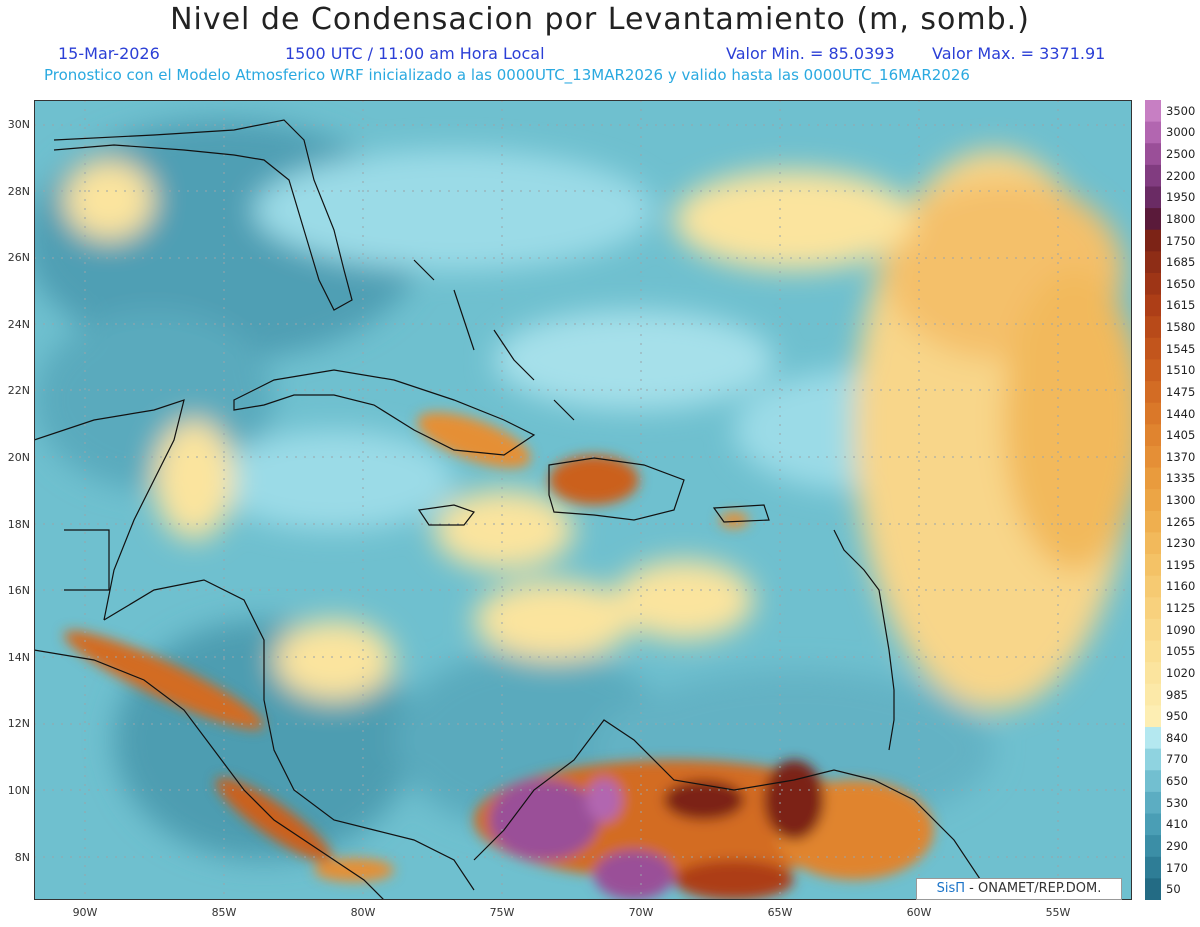  Describe the element at coordinates (1058, 912) in the screenshot. I see `lon-label: 55W` at that location.